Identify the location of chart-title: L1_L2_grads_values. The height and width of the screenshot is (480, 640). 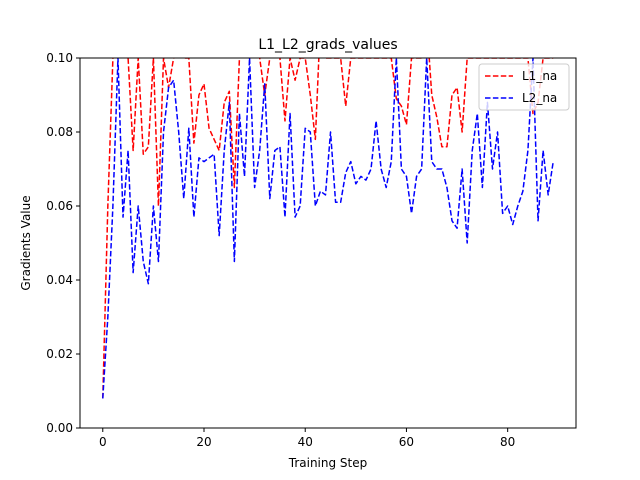
(327, 45).